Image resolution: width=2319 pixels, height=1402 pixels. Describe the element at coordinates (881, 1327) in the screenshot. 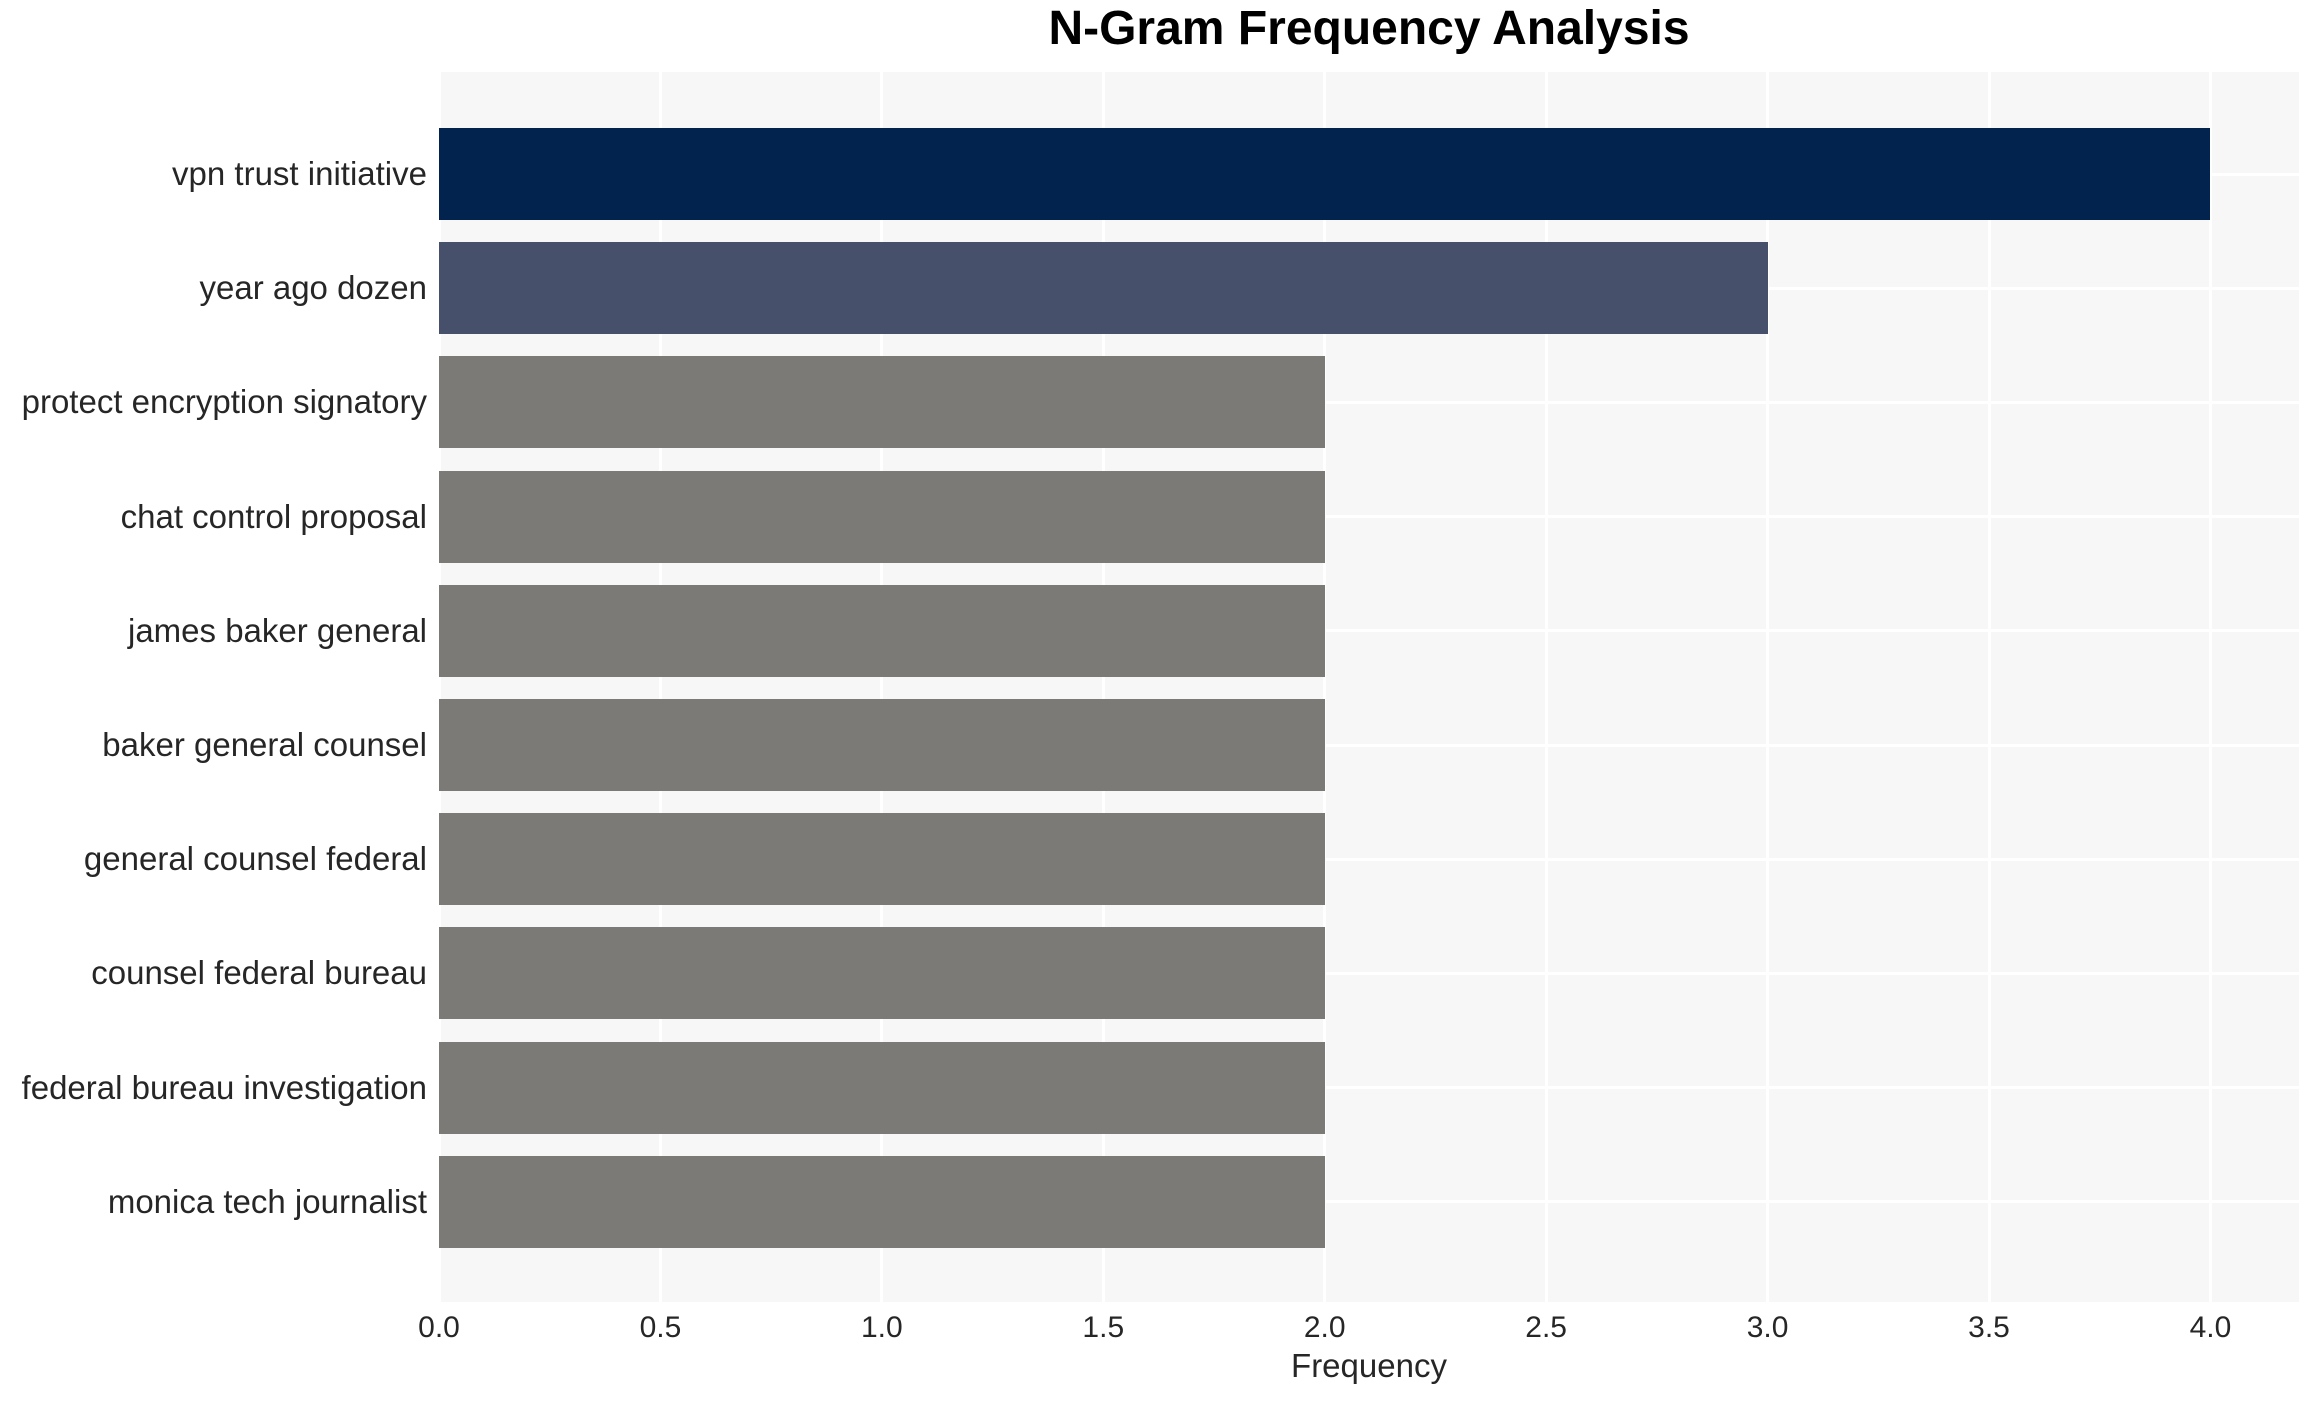

I see `x-tick-label: 1.0` at that location.